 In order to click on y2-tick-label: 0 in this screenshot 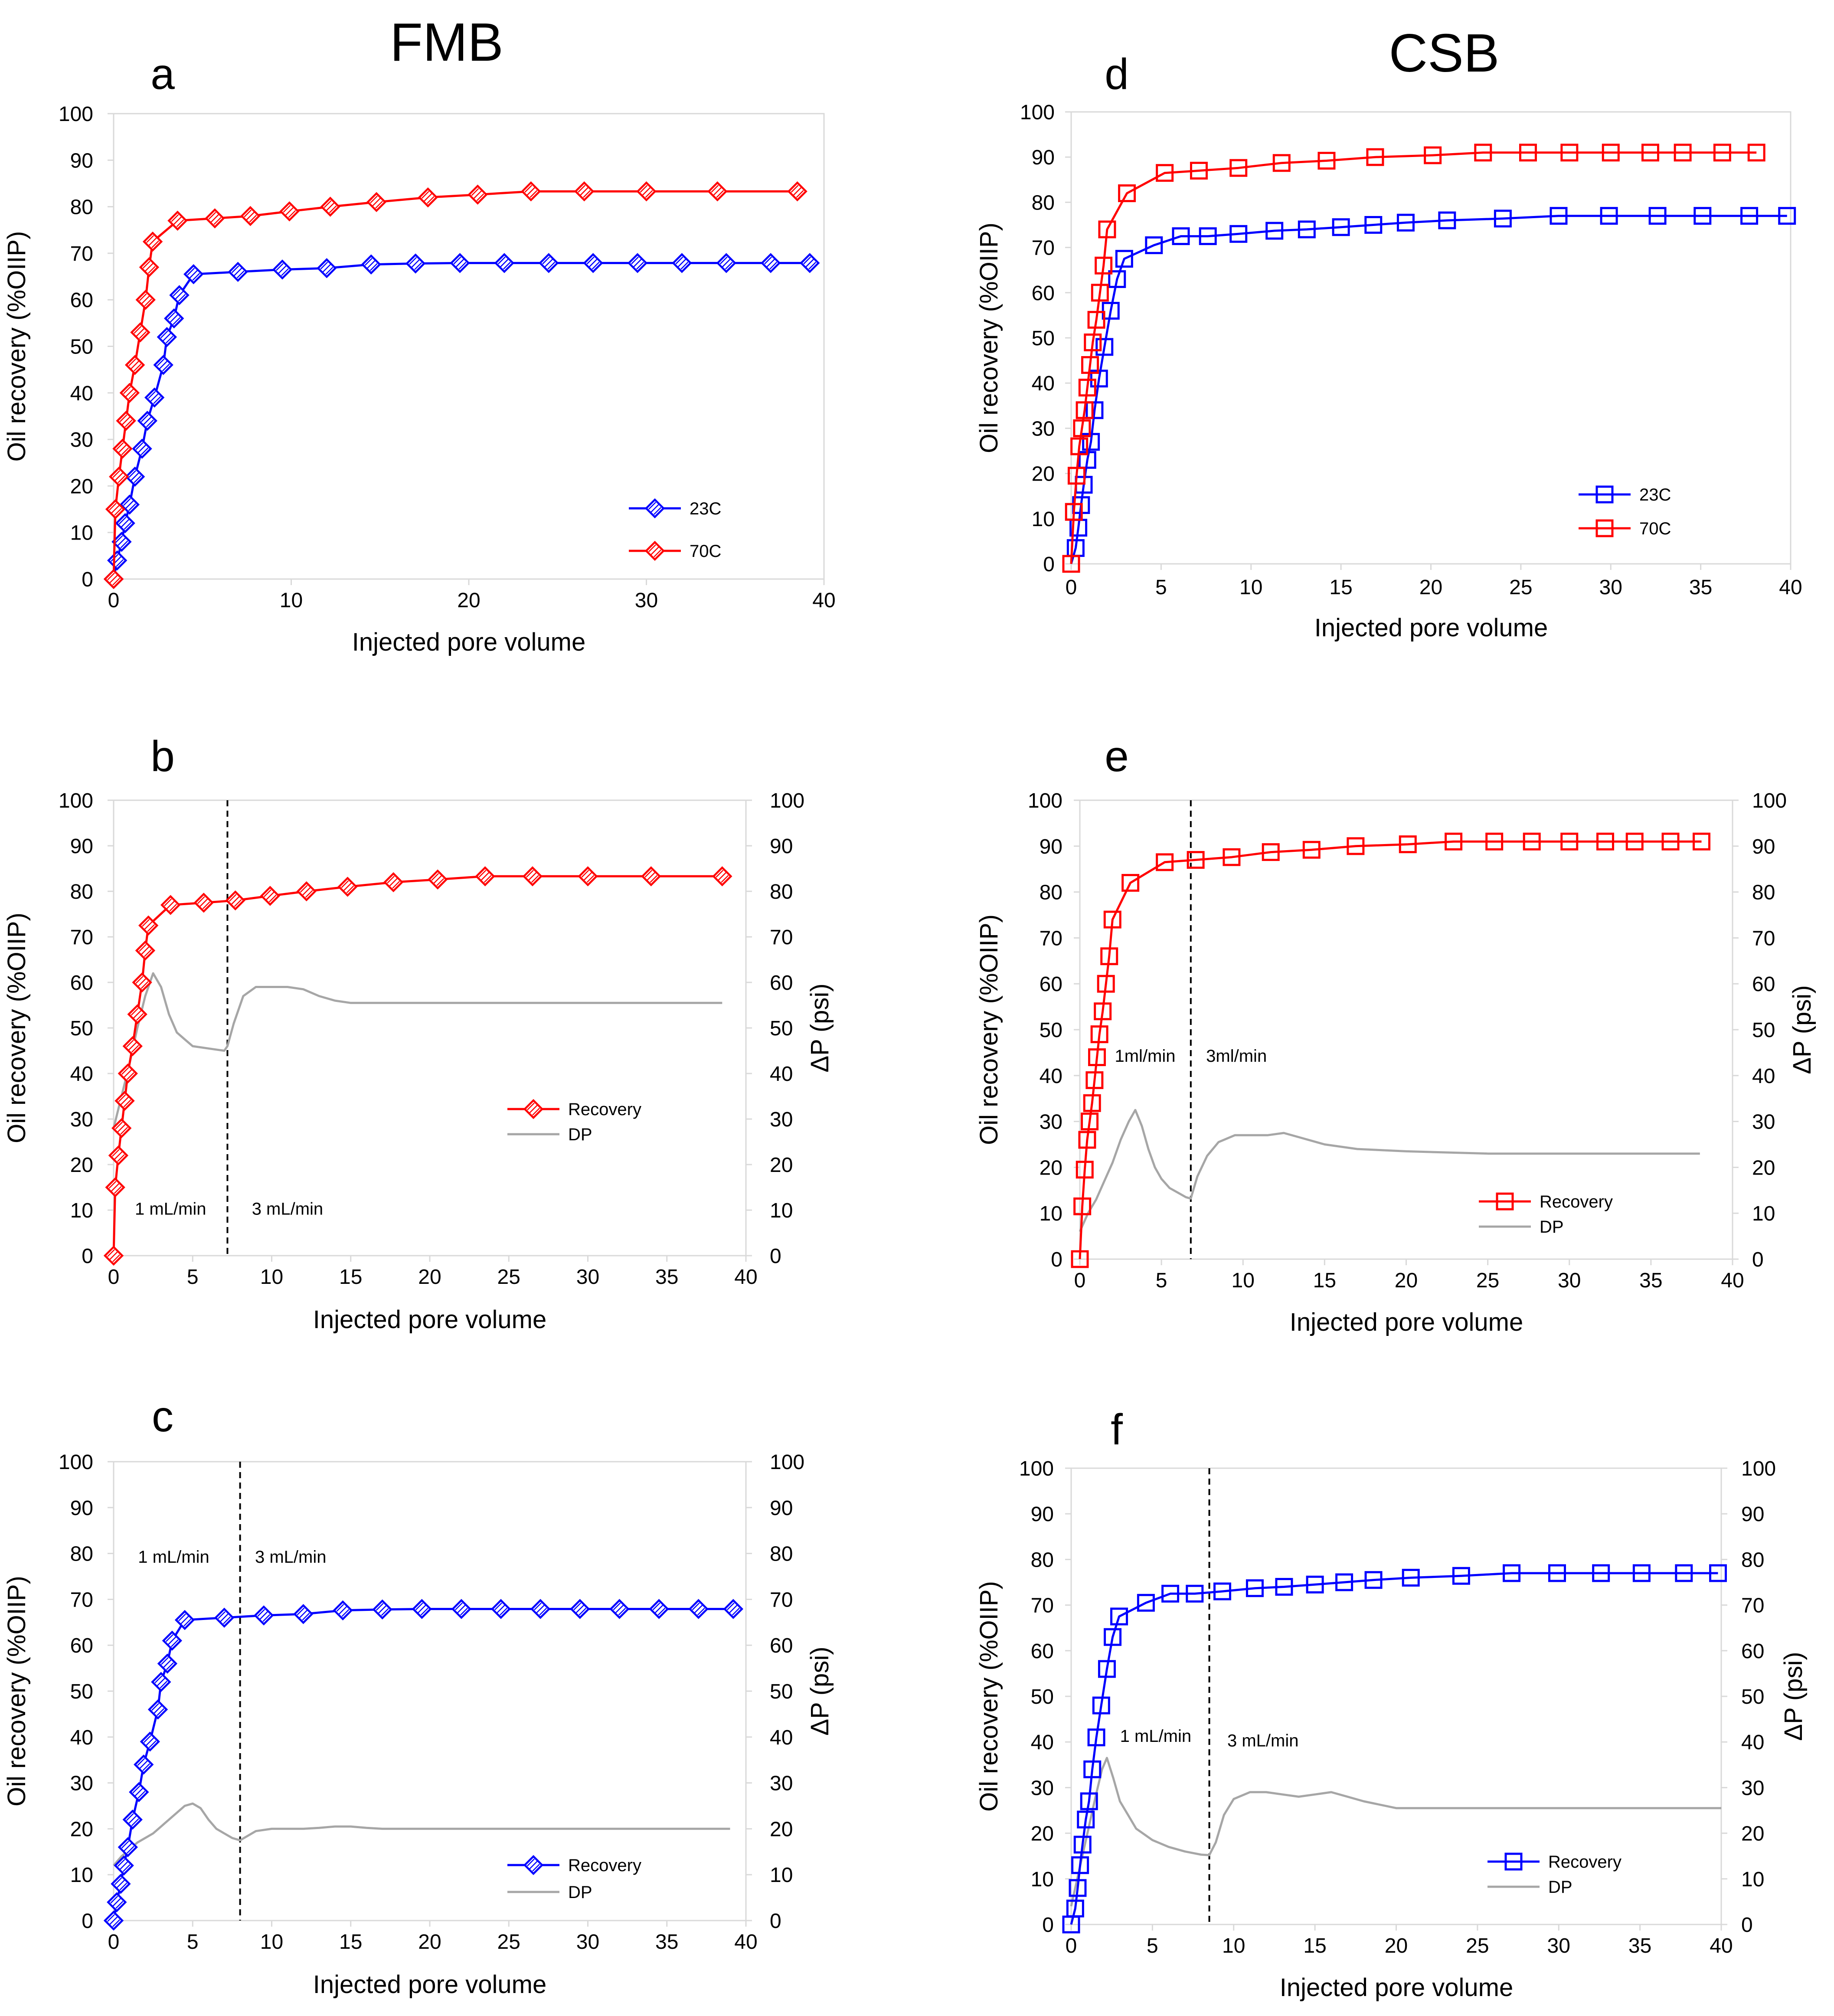, I will do `click(1758, 1259)`.